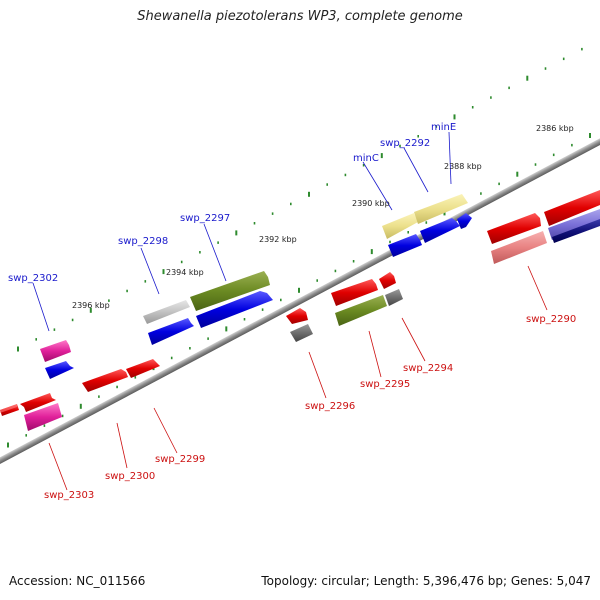 This screenshot has width=600, height=600. I want to click on kbp-label: 2396 kbp, so click(91, 305).